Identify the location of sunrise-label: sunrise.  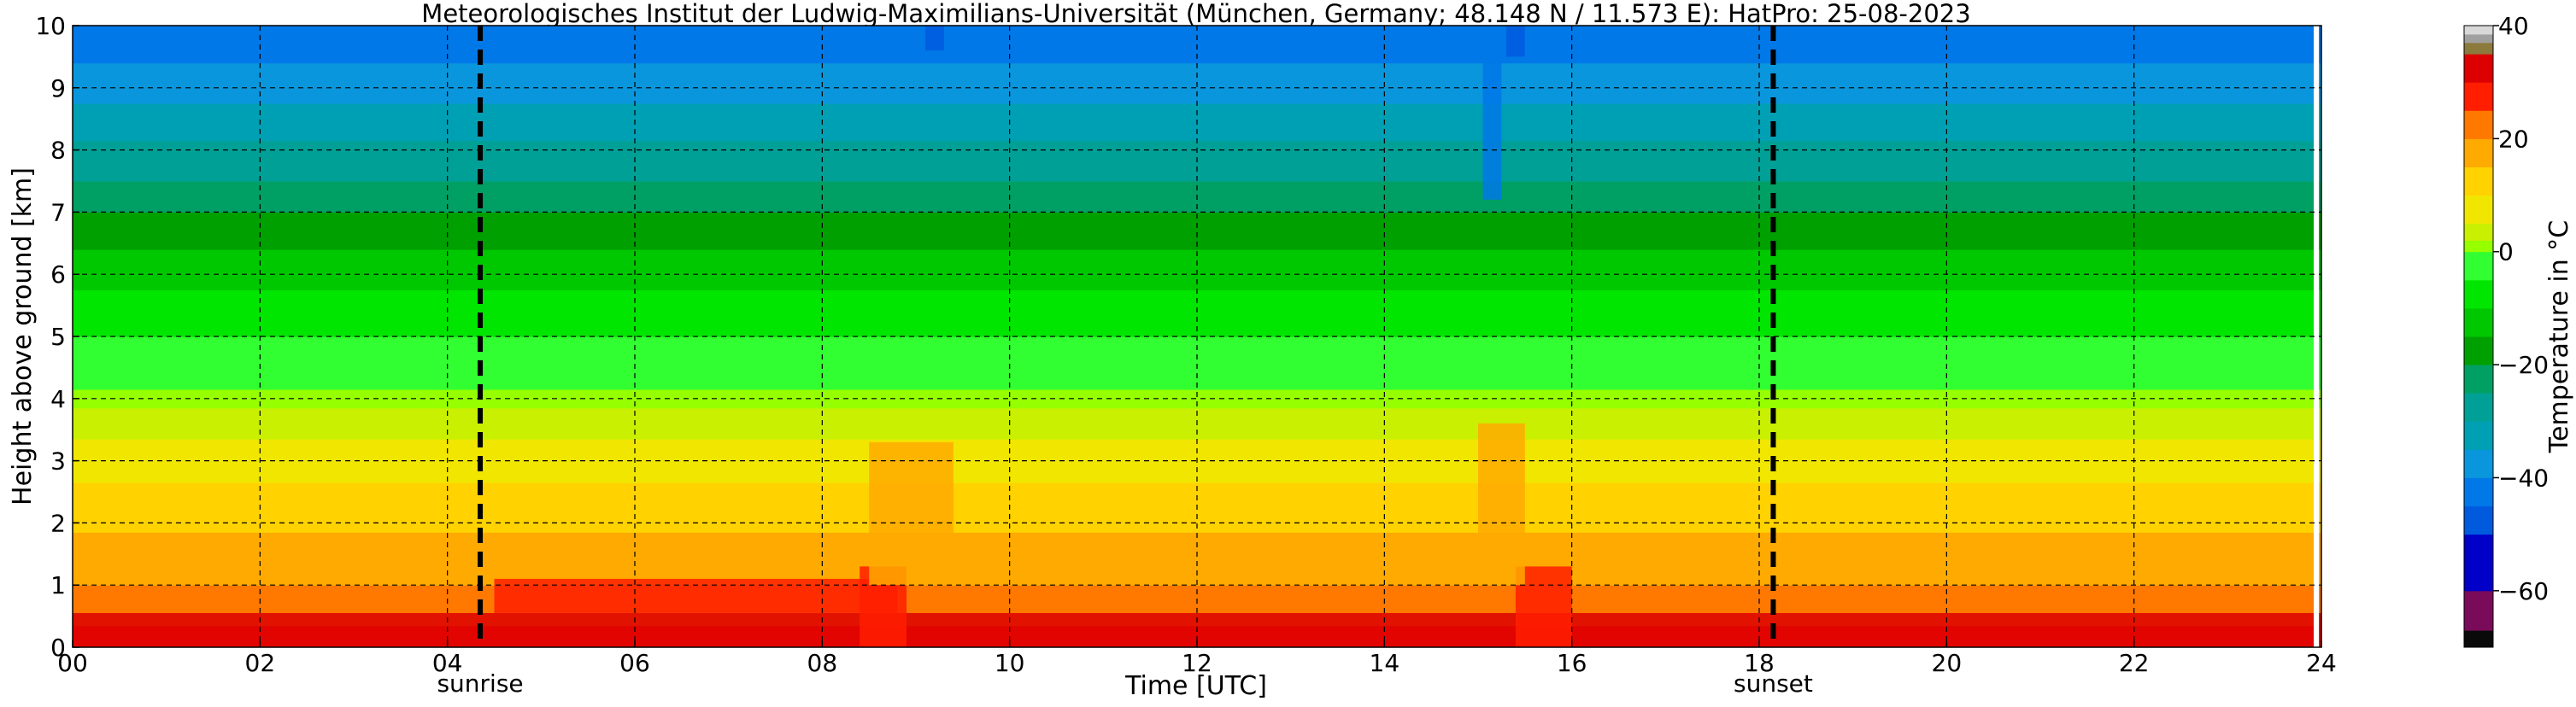
(480, 683).